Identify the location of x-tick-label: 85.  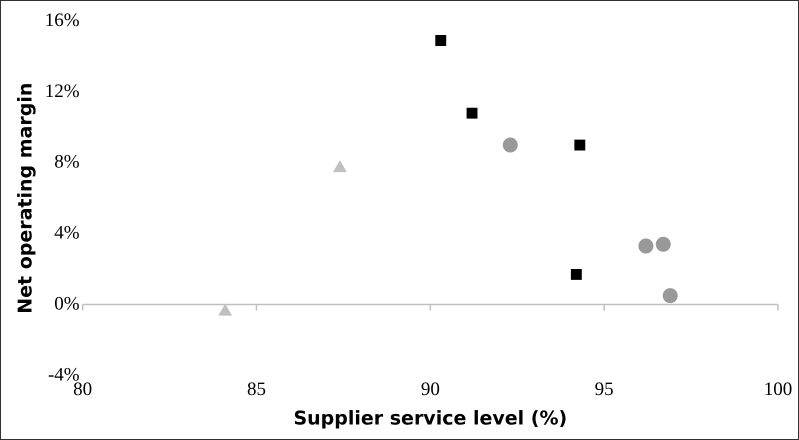
(256, 389).